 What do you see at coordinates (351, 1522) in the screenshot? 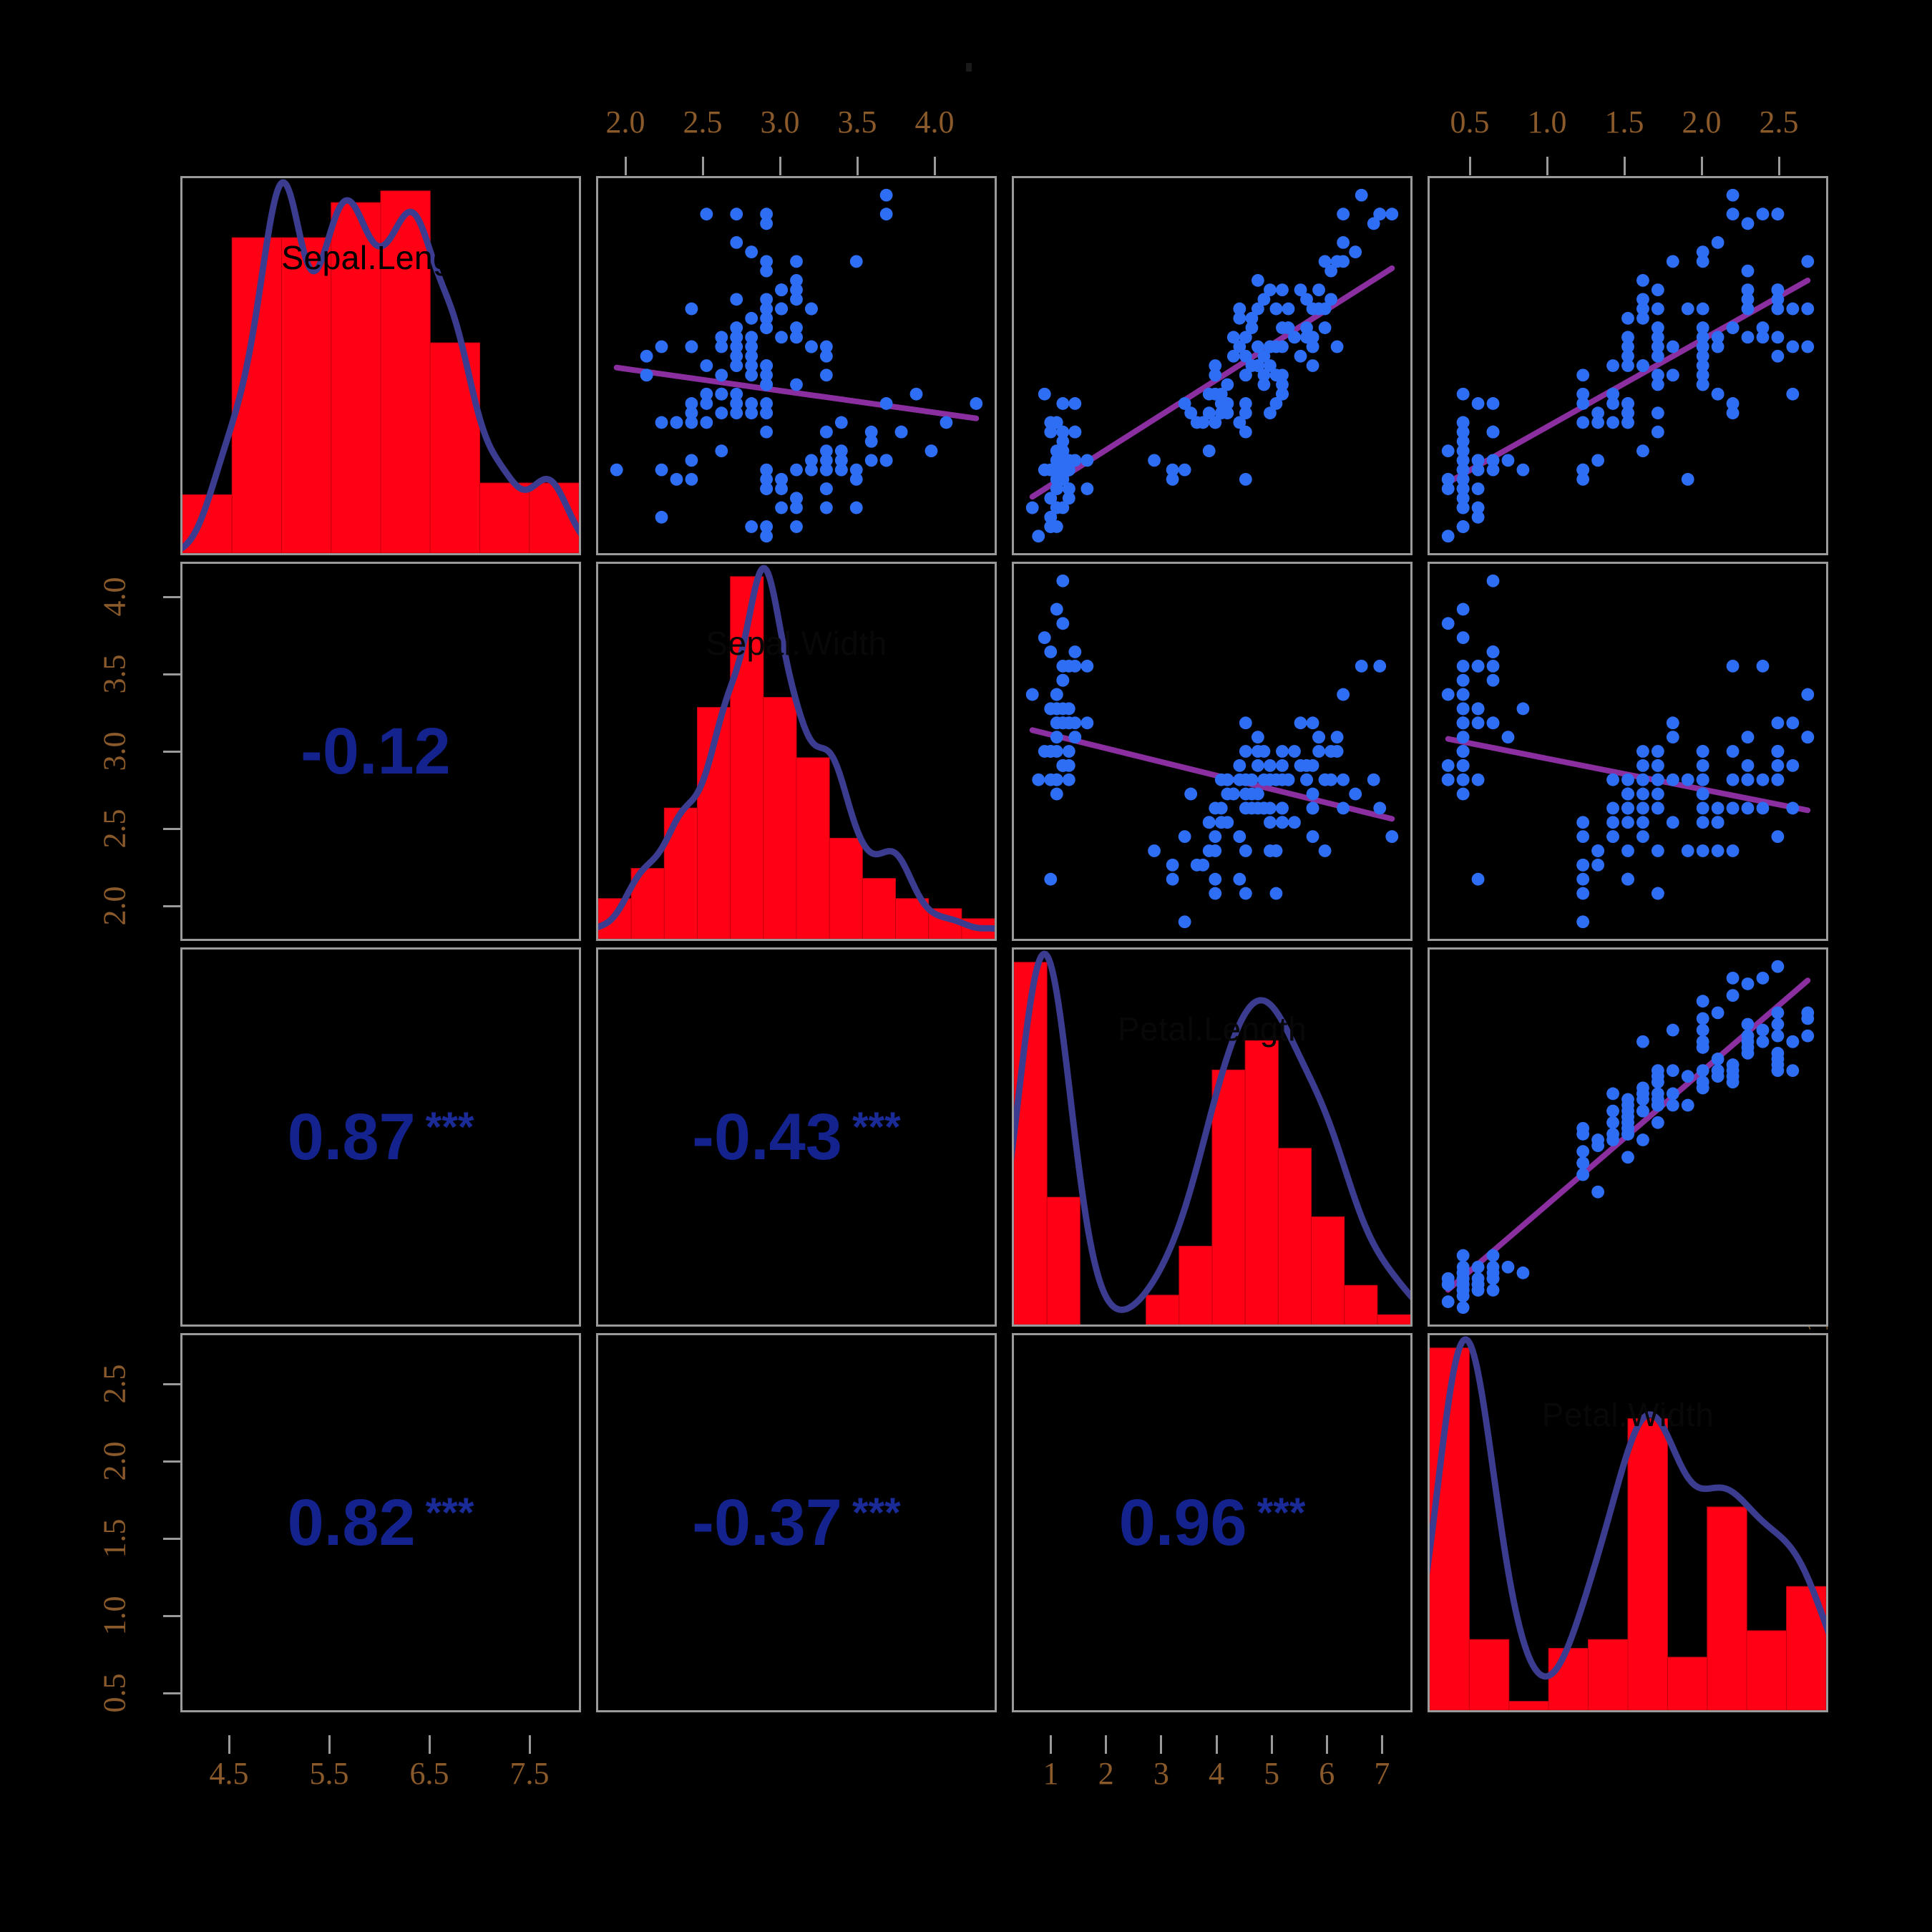
I see `corr-value-pw-sl: 0.82` at bounding box center [351, 1522].